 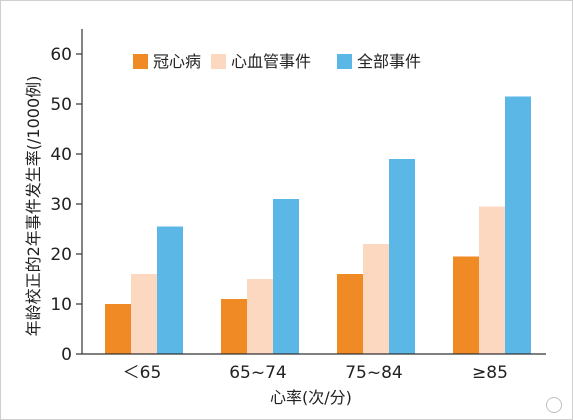 I want to click on x-tick-label: 65~74, so click(x=258, y=373).